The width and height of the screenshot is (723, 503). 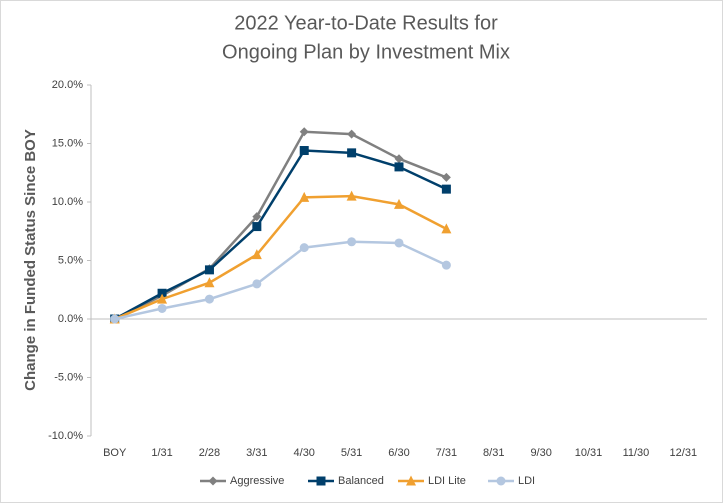 What do you see at coordinates (65, 436) in the screenshot?
I see `y-tick-label: -10.0%` at bounding box center [65, 436].